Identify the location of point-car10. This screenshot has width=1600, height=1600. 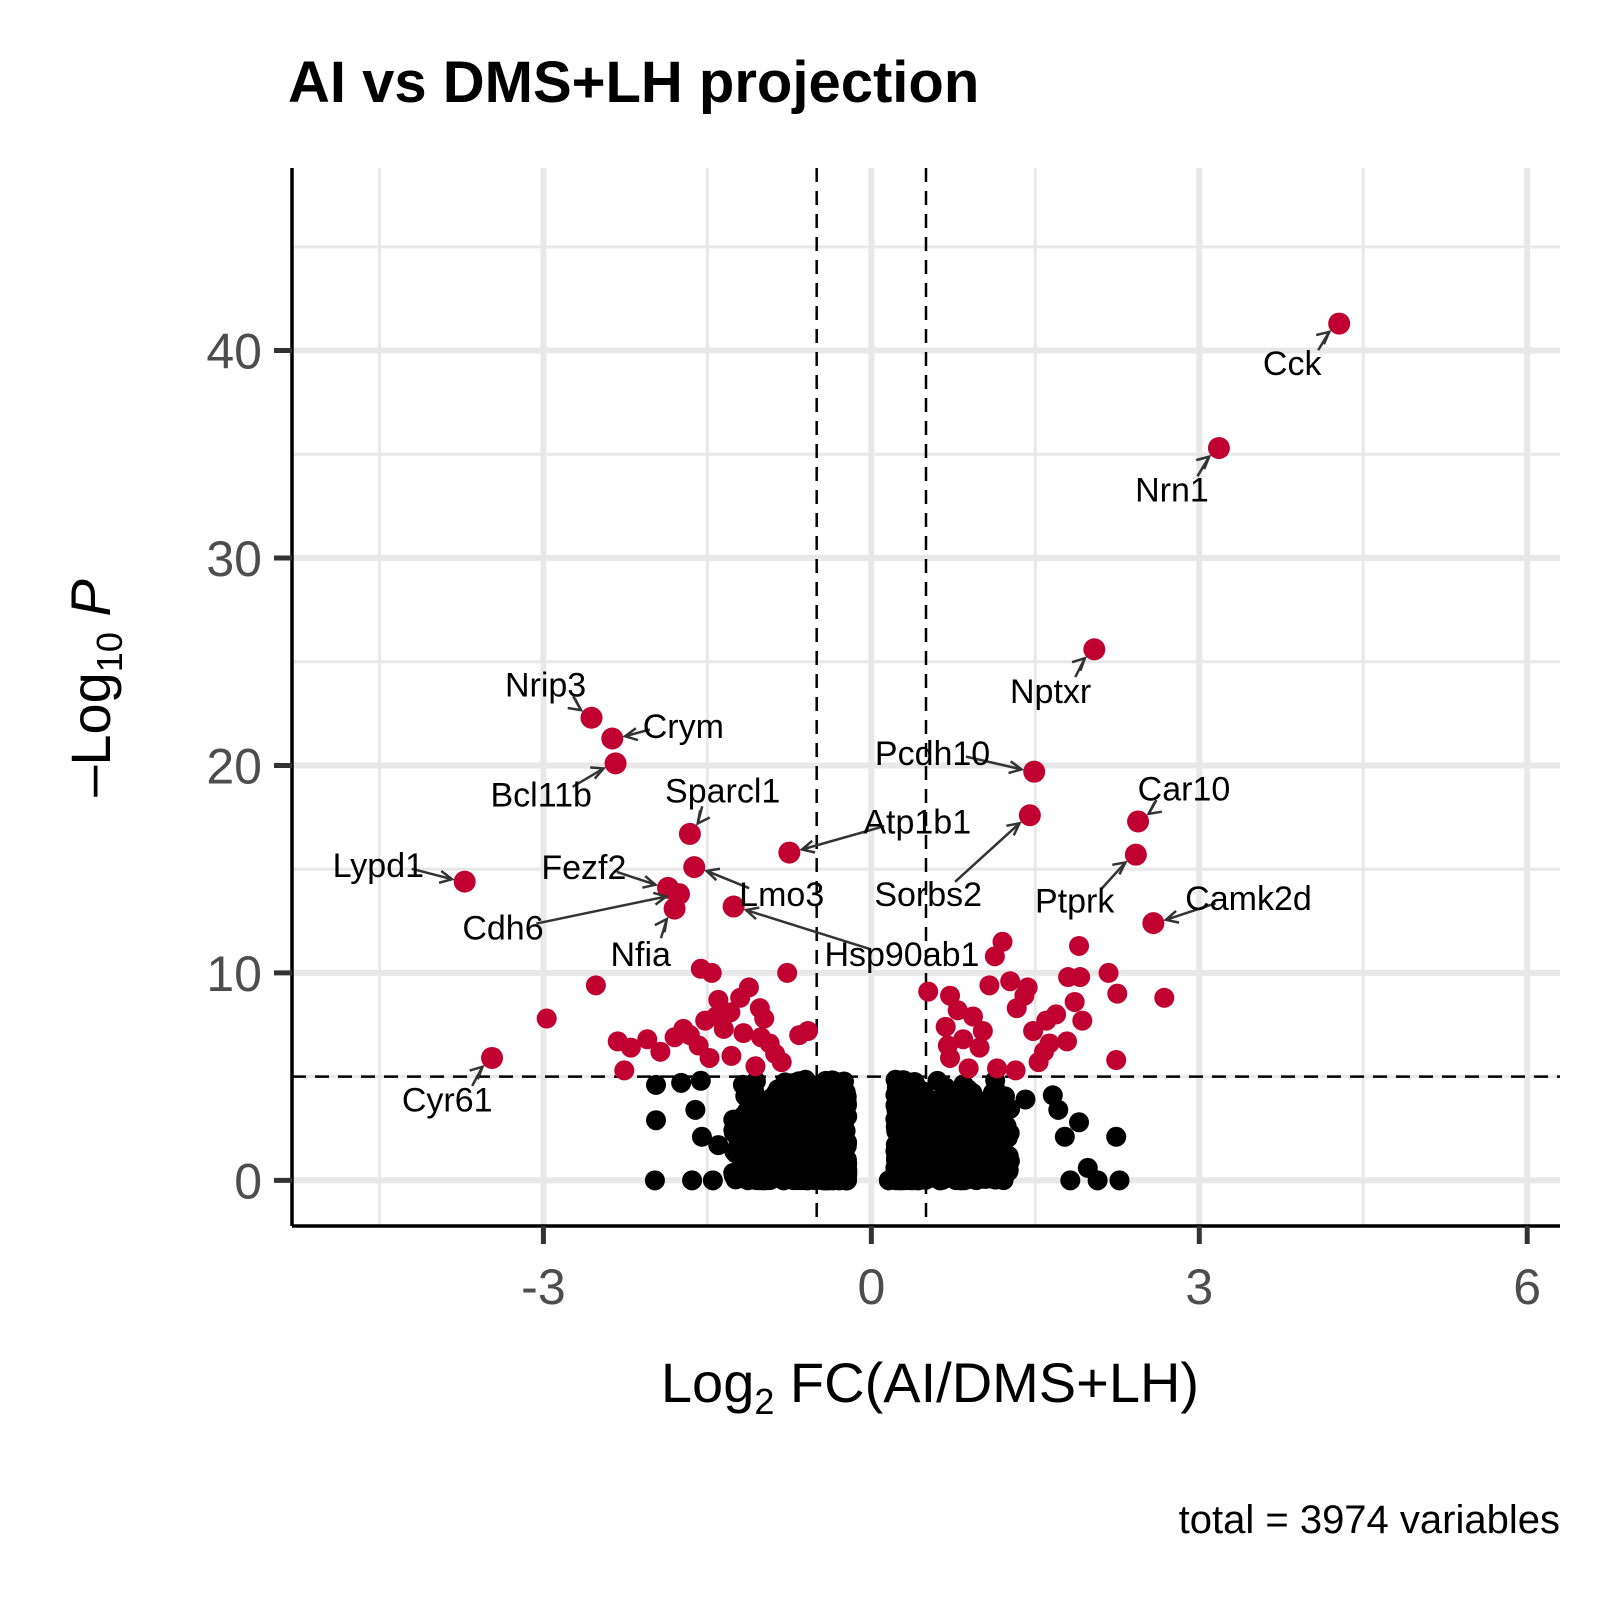
(1138, 821).